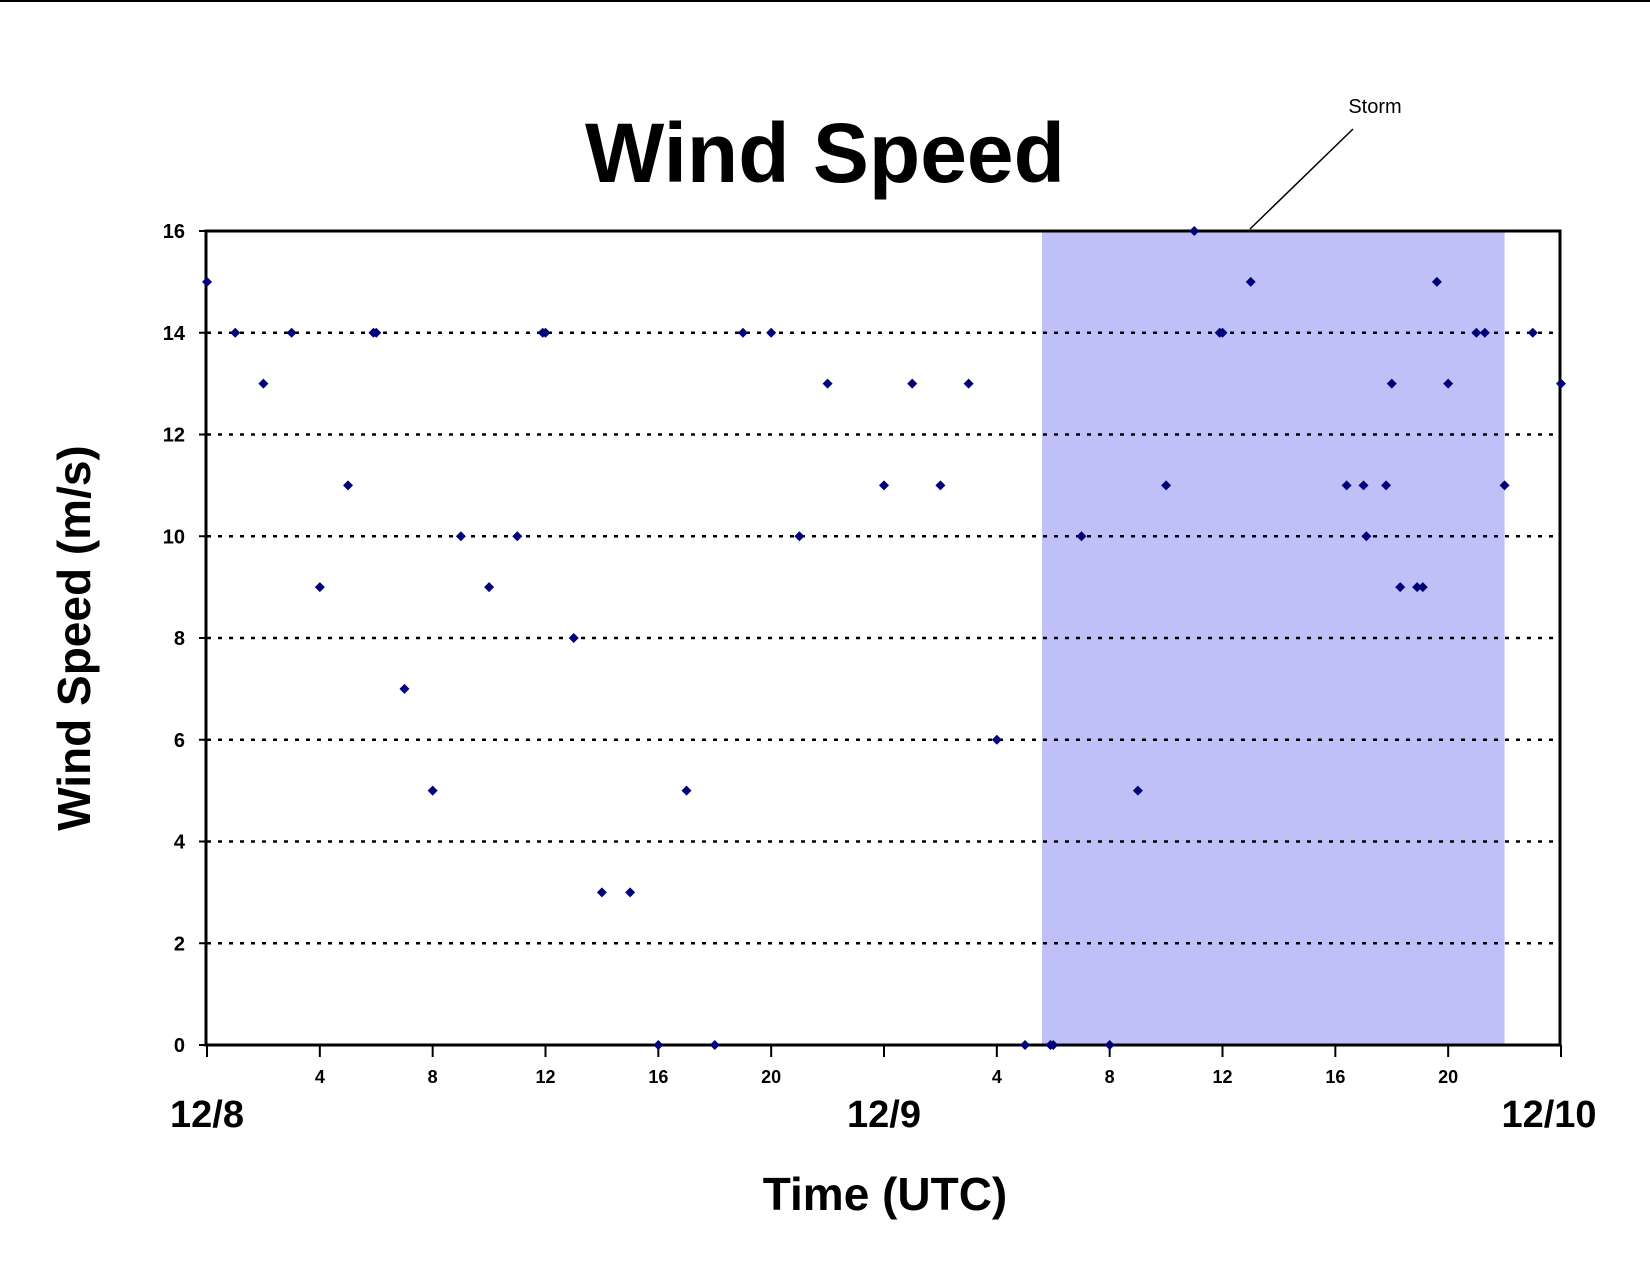  What do you see at coordinates (179, 639) in the screenshot?
I see `y-tick-label: 8` at bounding box center [179, 639].